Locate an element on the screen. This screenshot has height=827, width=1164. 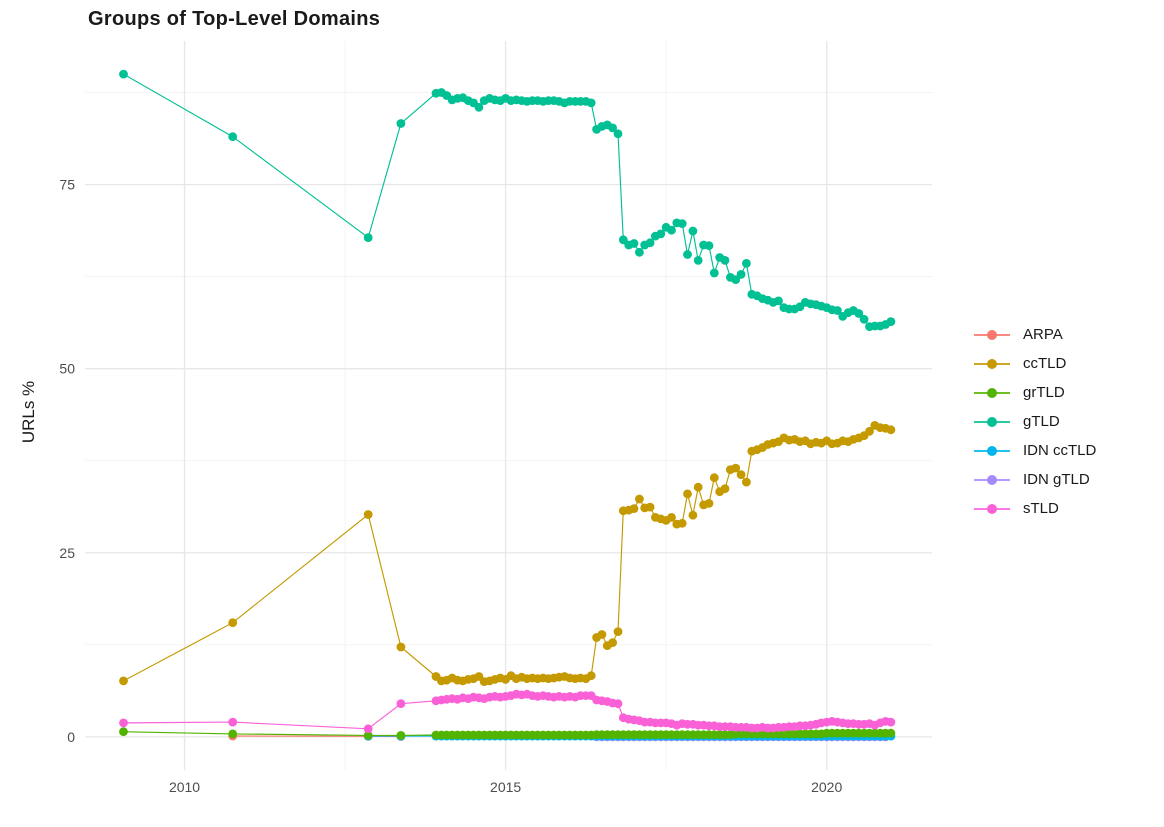
legend-label: gTLD is located at coordinates (1041, 421).